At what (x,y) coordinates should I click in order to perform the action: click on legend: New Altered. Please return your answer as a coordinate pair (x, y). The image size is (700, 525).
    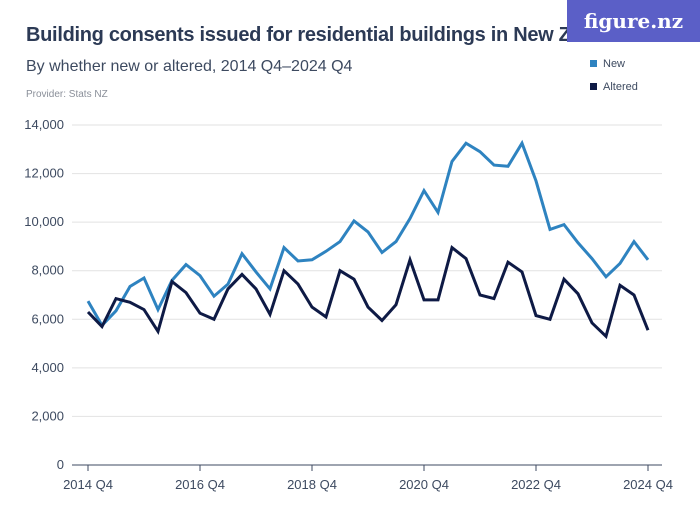
    Looking at the image, I should click on (614, 75).